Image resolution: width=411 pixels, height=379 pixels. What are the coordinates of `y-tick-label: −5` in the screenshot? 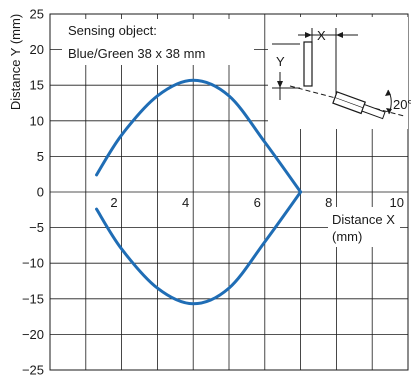 It's located at (36, 227).